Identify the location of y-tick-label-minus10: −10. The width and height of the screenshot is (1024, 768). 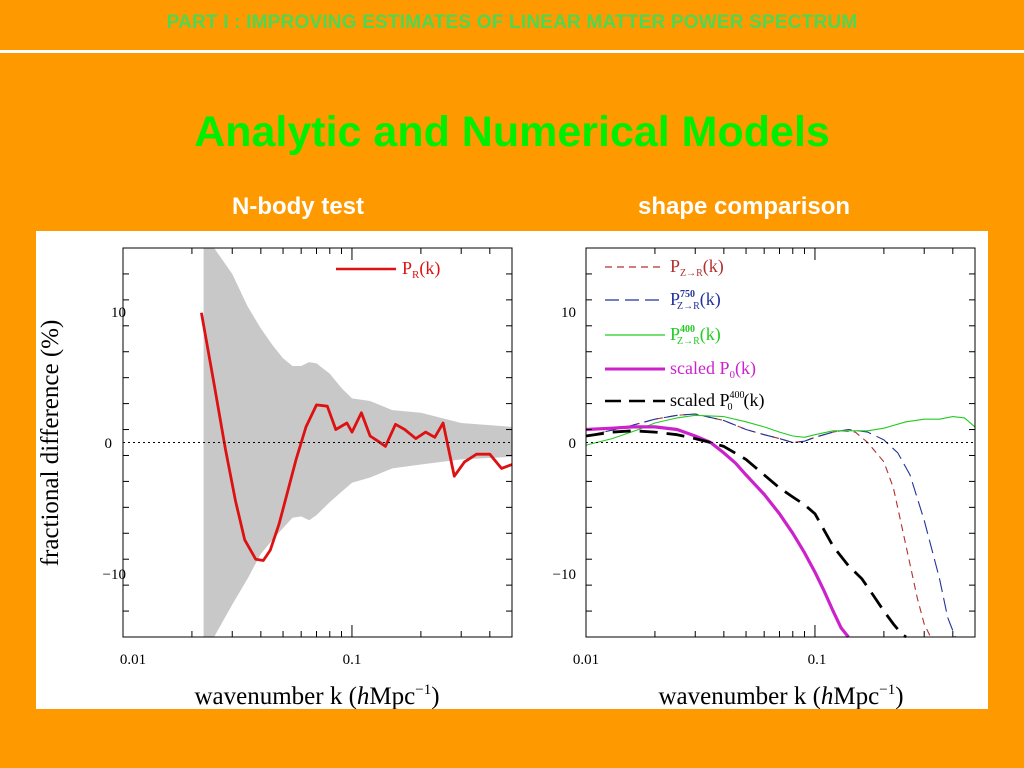
(114, 575).